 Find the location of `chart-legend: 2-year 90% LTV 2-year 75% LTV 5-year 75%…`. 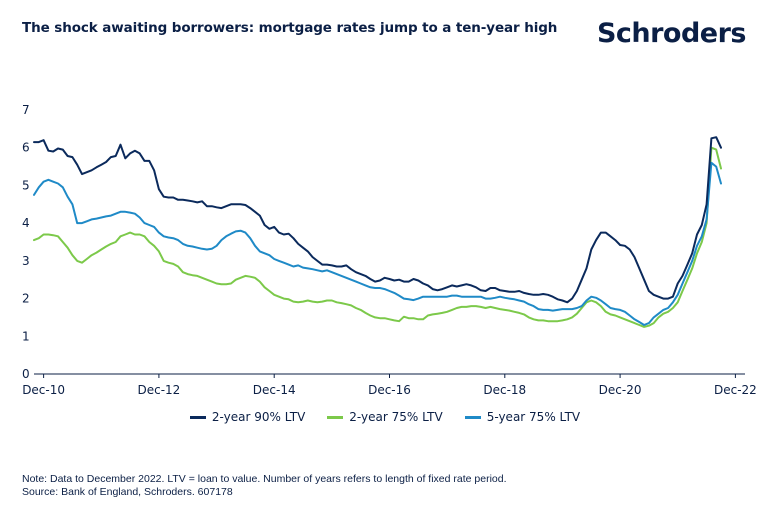

chart-legend: 2-year 90% LTV 2-year 75% LTV 5-year 75%… is located at coordinates (385, 417).